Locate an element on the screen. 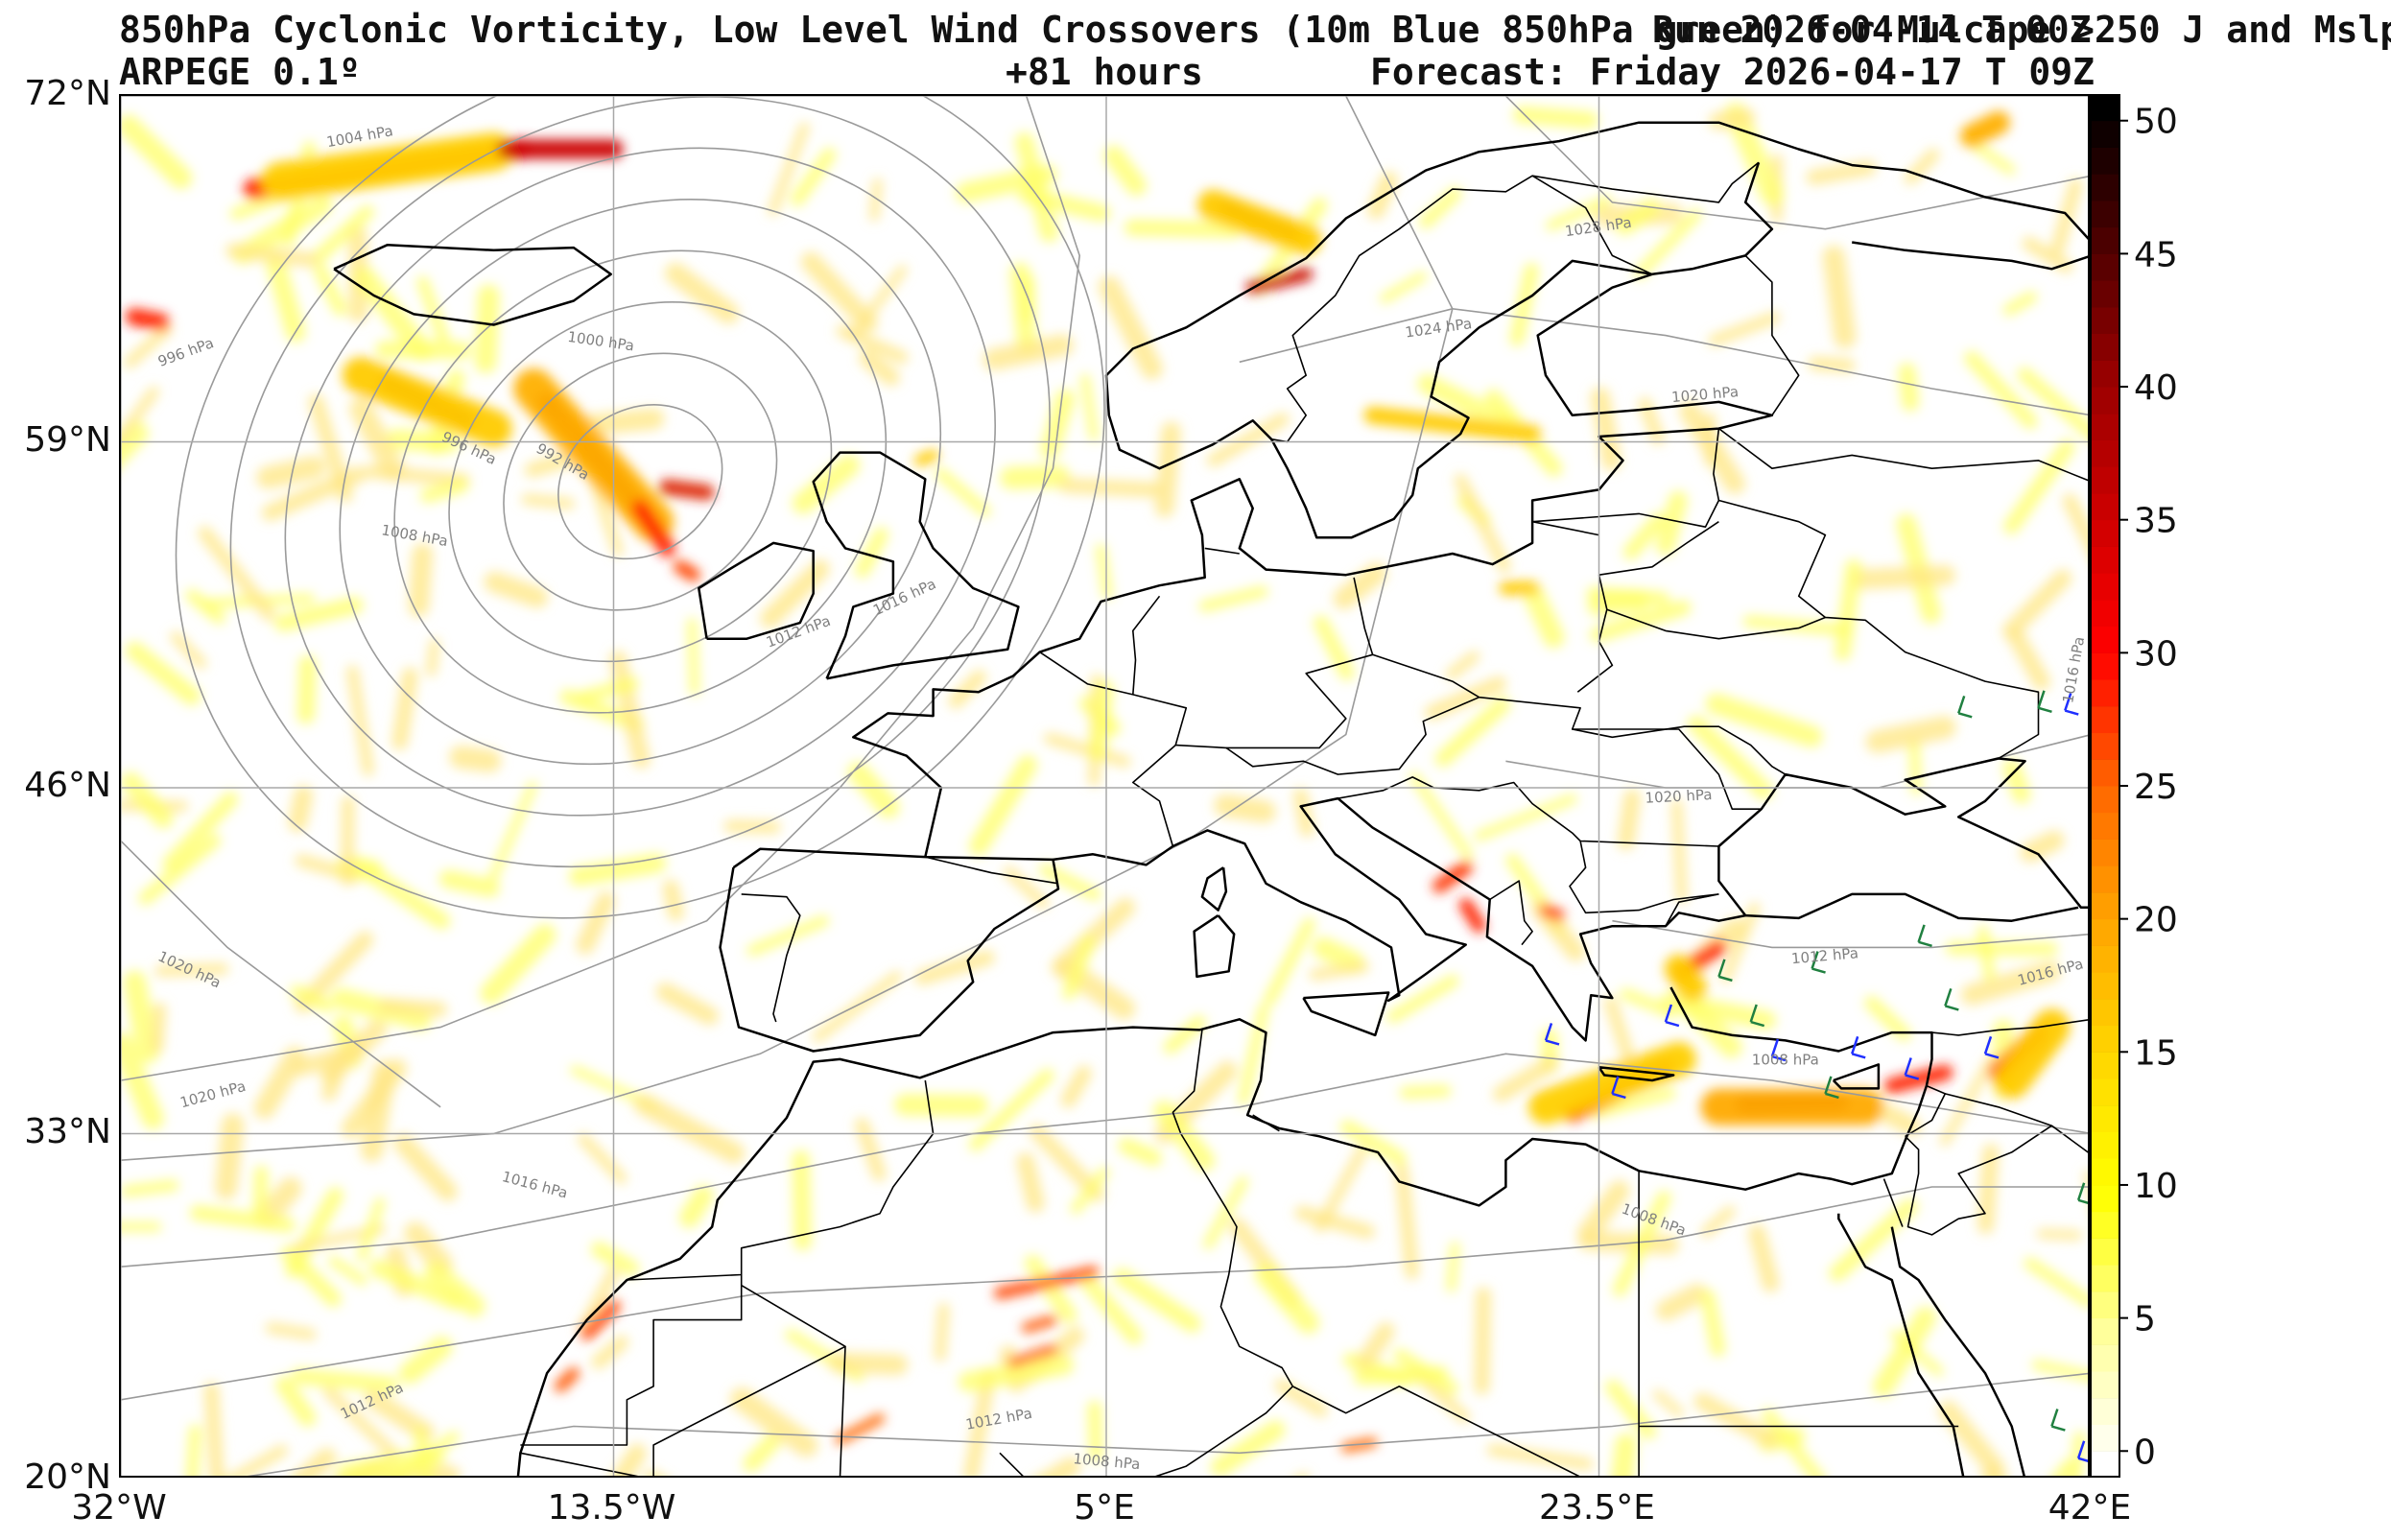  lon-tick-label: 5°E is located at coordinates (1104, 1508).